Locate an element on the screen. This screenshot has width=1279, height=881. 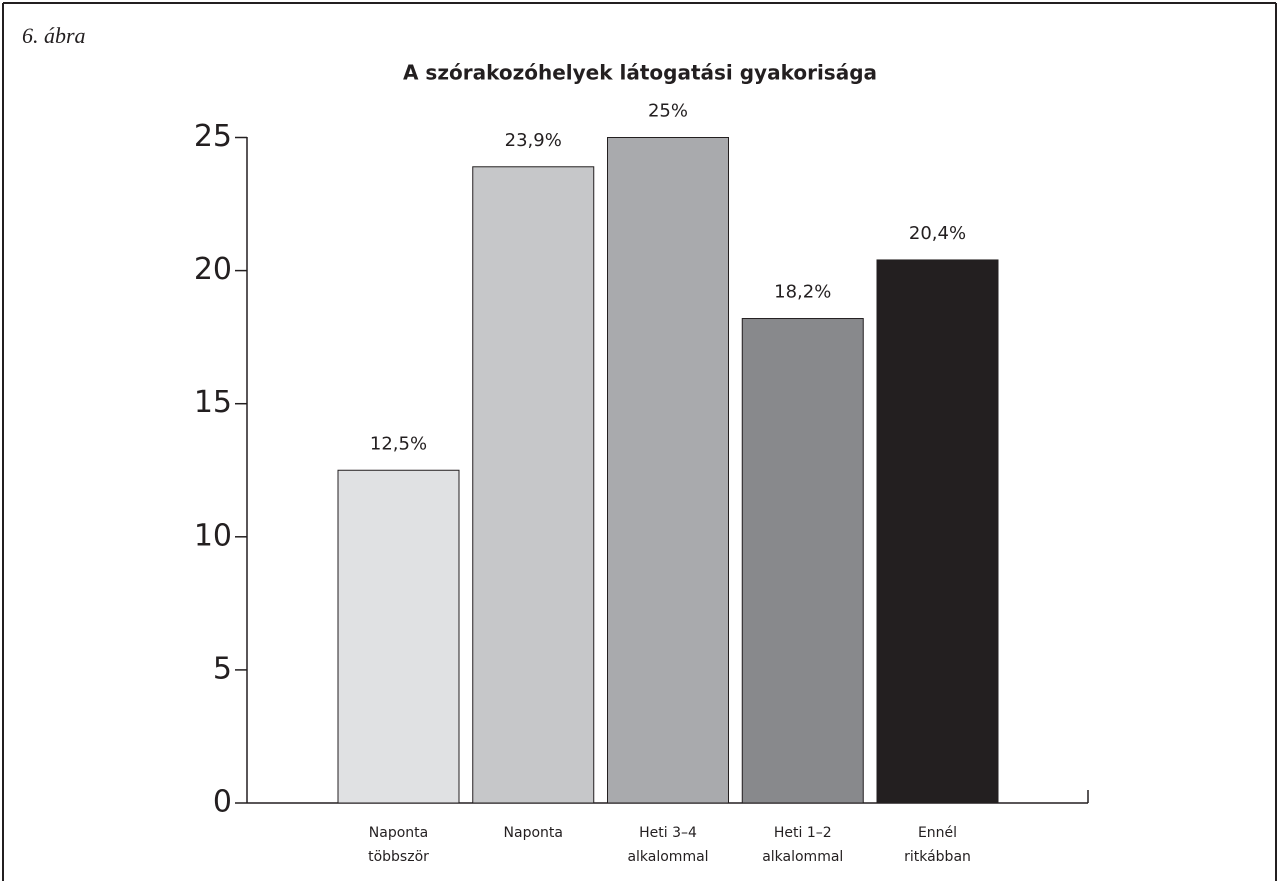
figure-label: 6. ábra is located at coordinates (54, 35).